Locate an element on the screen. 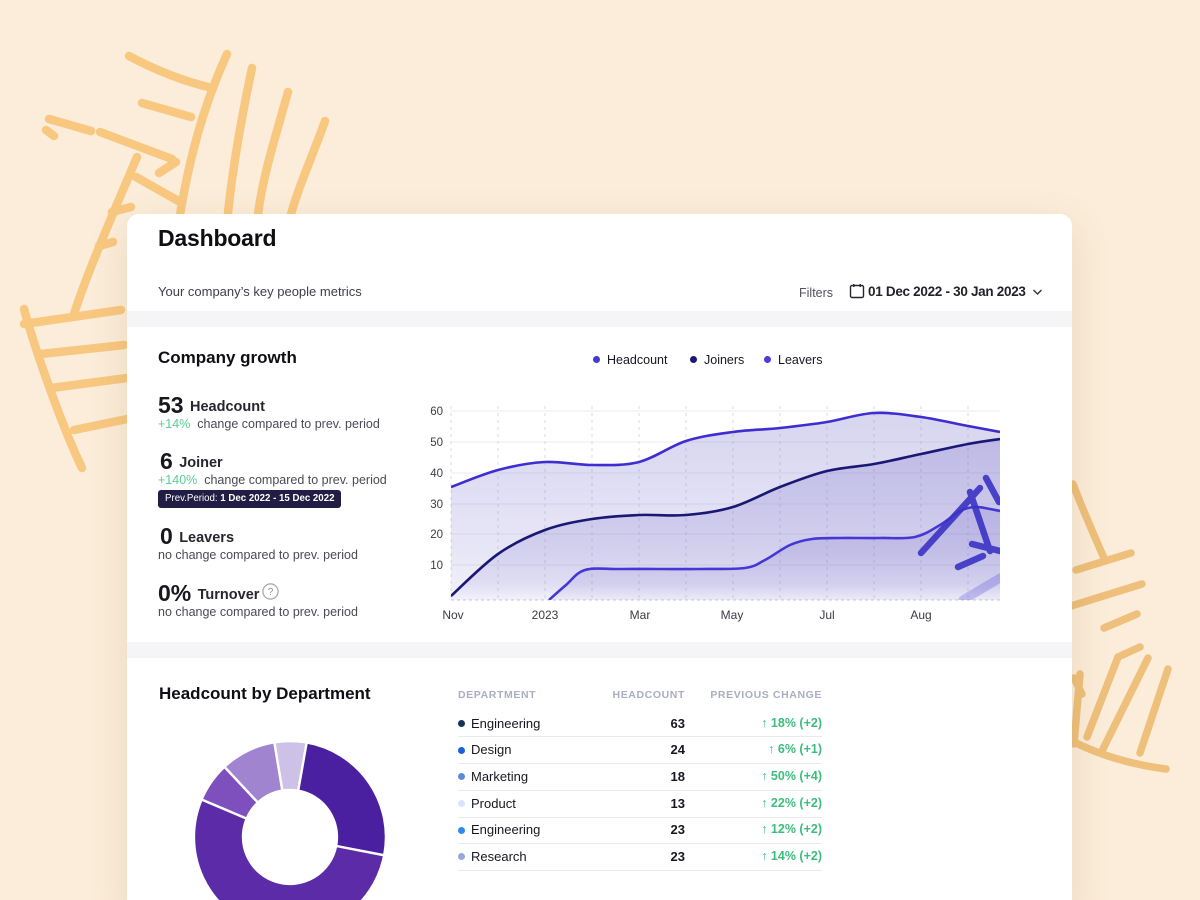 This screenshot has height=900, width=1200. svg-text: Jul is located at coordinates (826, 615).